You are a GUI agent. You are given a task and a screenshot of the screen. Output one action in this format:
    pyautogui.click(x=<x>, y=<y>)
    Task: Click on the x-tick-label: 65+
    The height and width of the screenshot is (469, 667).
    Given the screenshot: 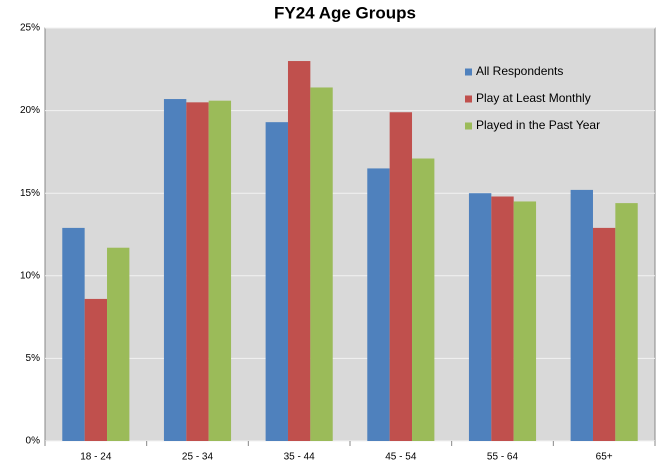 What is the action you would take?
    pyautogui.click(x=604, y=457)
    